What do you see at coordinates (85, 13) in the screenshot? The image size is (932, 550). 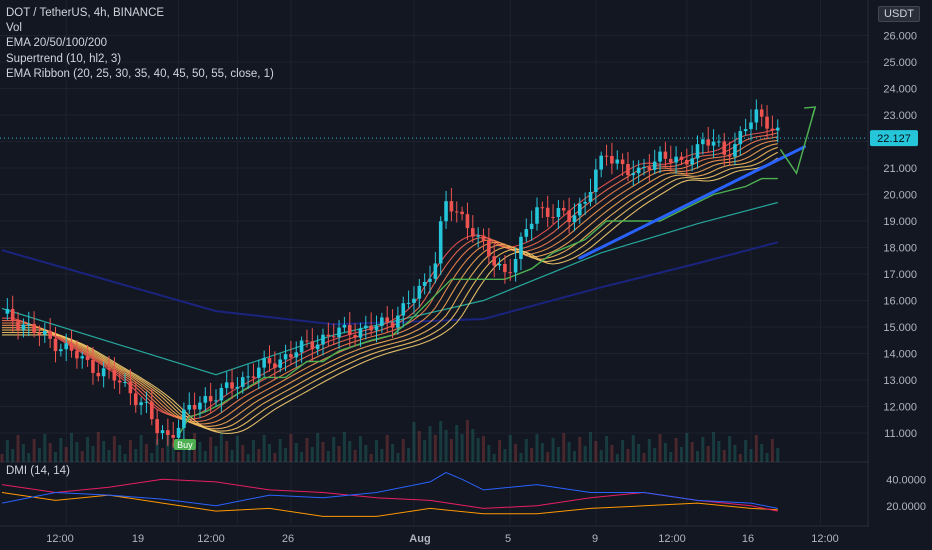 I see `legend-symbol: DOT / TetherUS, 4h, BINANCE` at bounding box center [85, 13].